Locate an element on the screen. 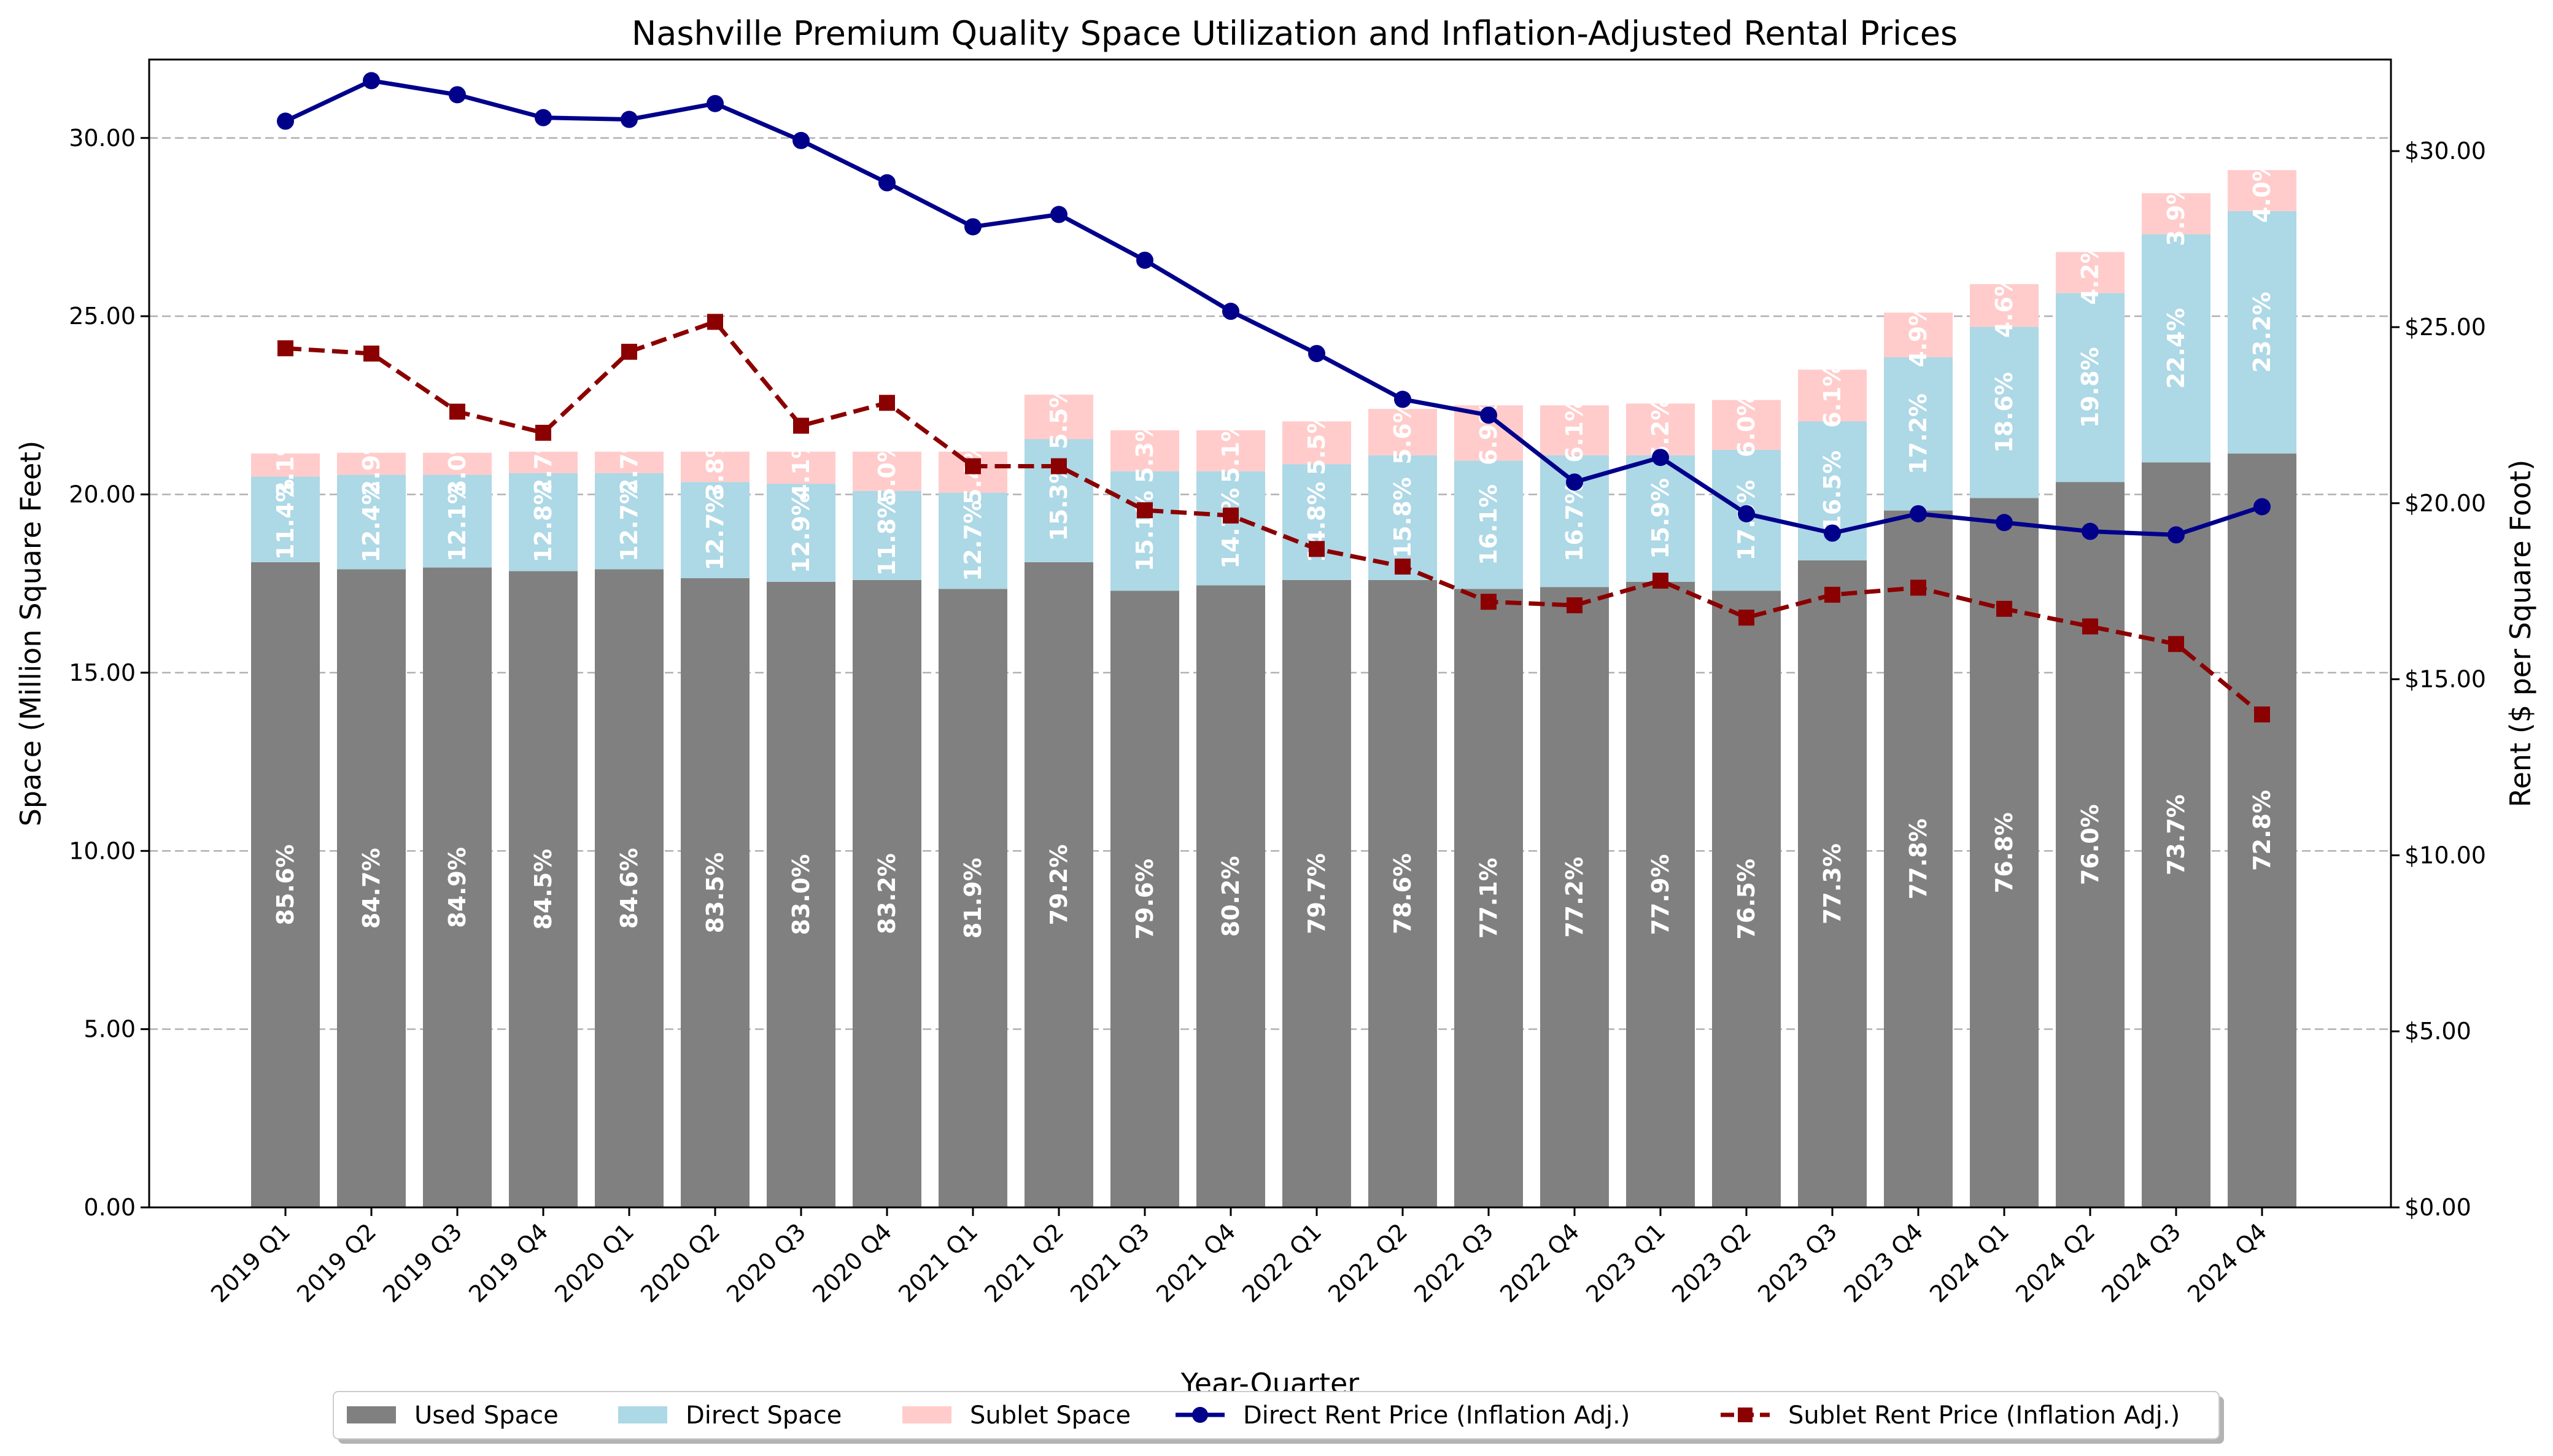  direct-space-label: 15.8% is located at coordinates (1402, 517).